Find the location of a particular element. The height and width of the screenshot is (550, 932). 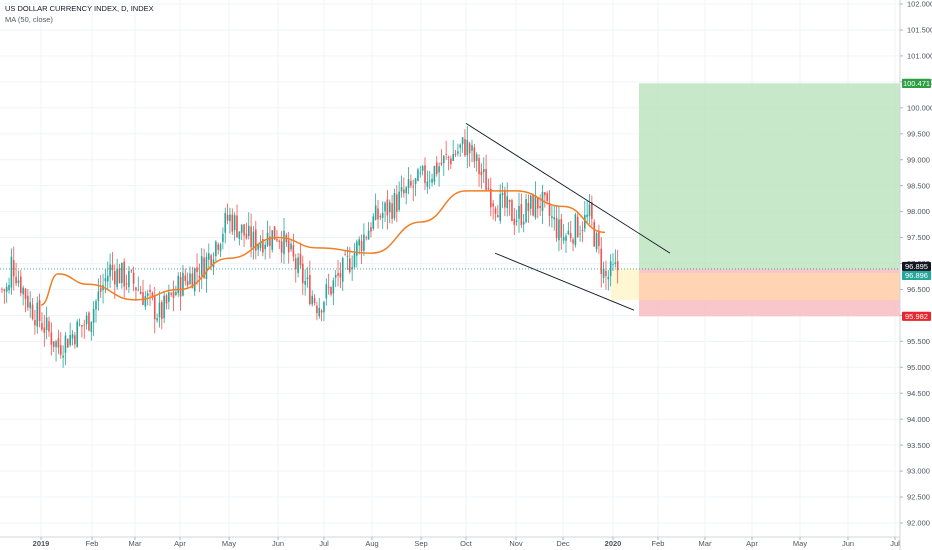

price-tick-label: 95.500 is located at coordinates (918, 341).